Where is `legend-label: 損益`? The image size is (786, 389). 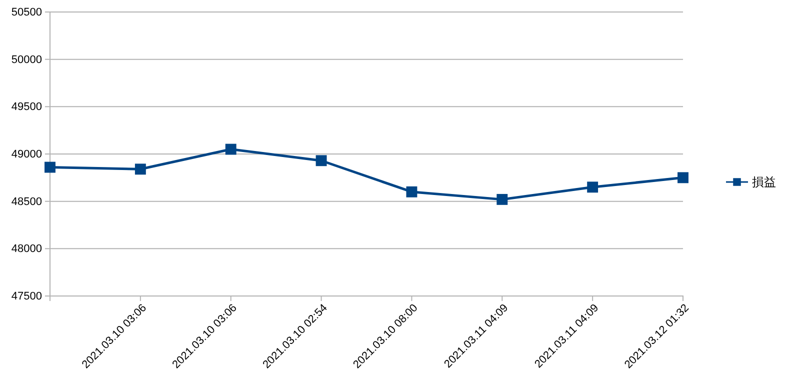 legend-label: 損益 is located at coordinates (764, 182).